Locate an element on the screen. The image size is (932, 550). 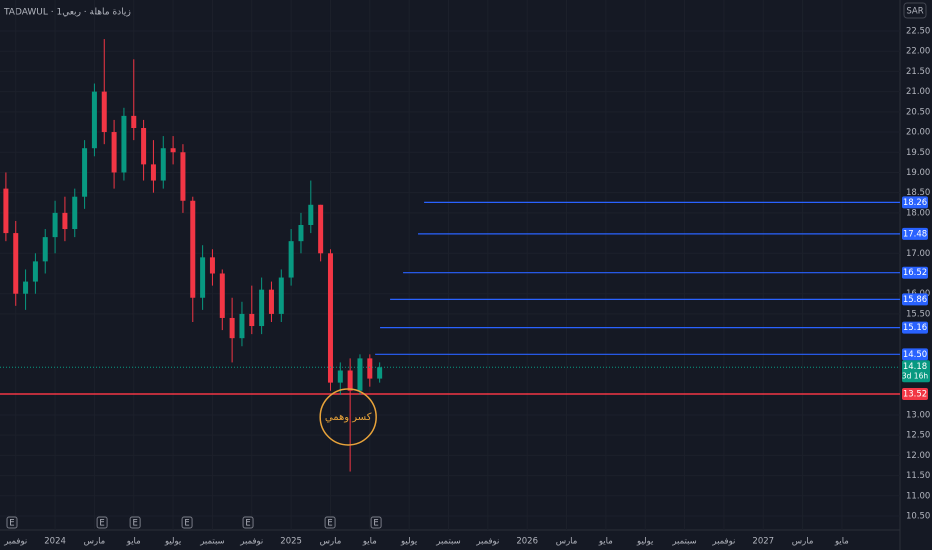
y-tick-label: 20.50 is located at coordinates (918, 112).